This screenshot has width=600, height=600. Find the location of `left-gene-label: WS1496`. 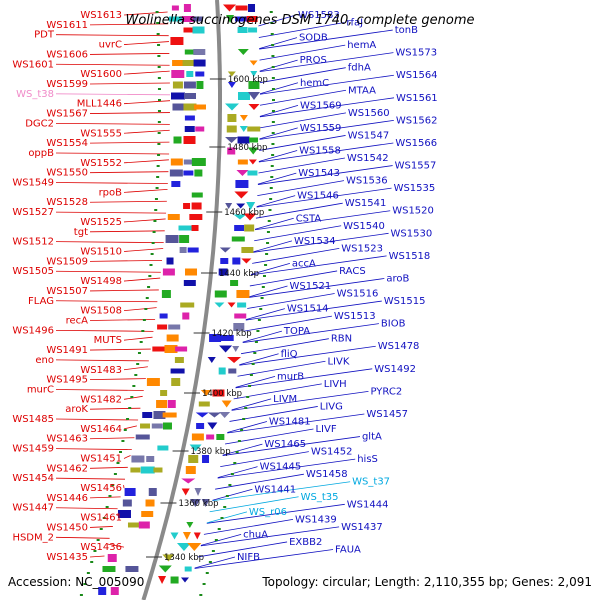

left-gene-label: WS1496 is located at coordinates (33, 330).